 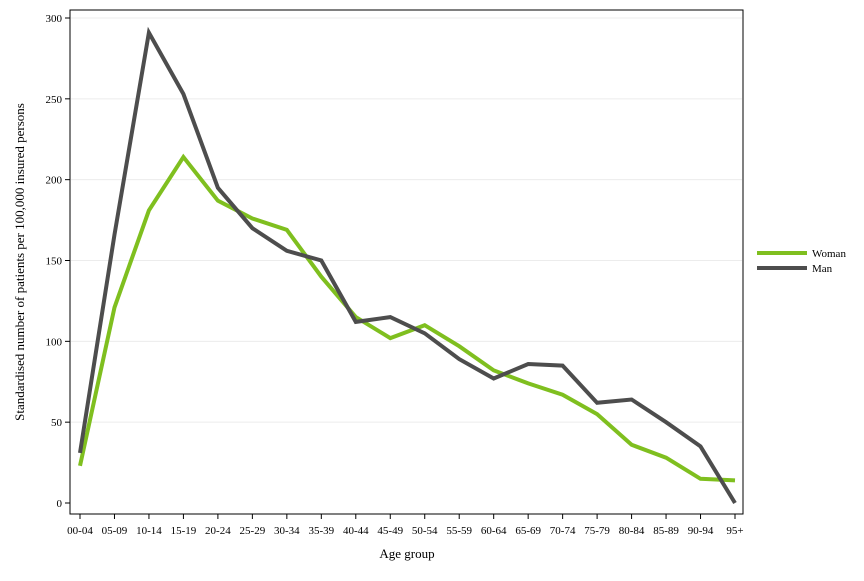 What do you see at coordinates (54, 342) in the screenshot?
I see `y-tick-label-100: 100` at bounding box center [54, 342].